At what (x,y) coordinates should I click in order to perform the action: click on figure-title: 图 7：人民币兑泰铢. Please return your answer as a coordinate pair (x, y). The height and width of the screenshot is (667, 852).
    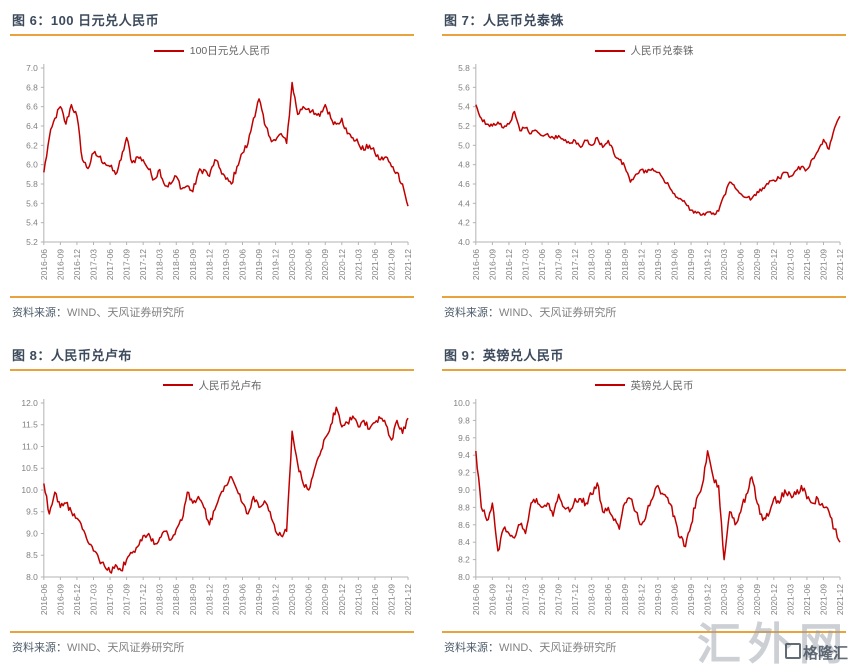
    Looking at the image, I should click on (644, 22).